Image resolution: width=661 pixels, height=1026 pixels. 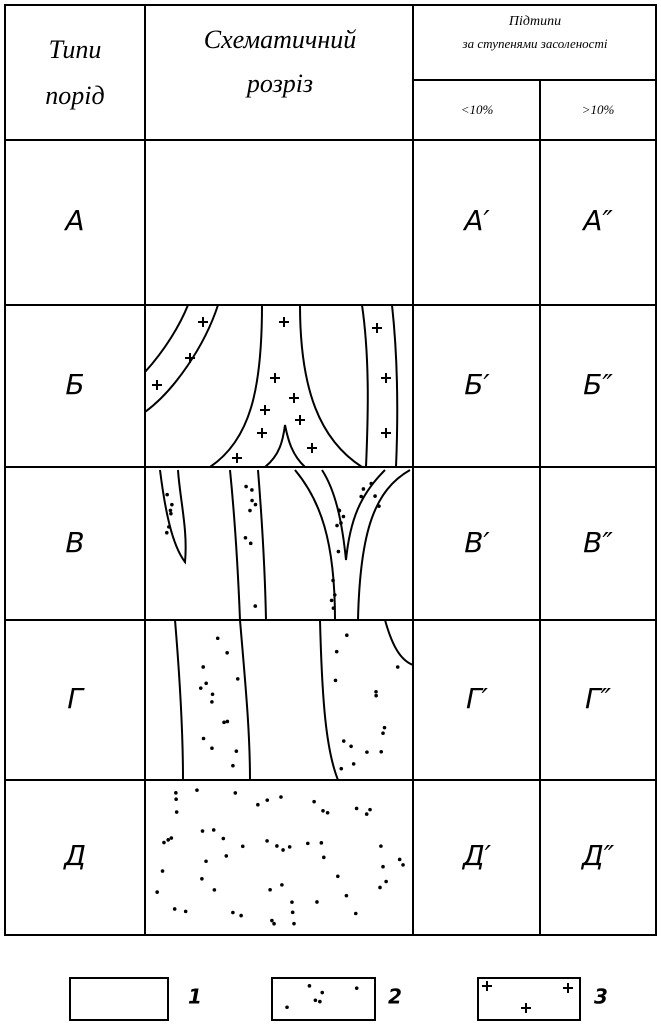 What do you see at coordinates (597, 855) in the screenshot?
I see `row-label: Д″` at bounding box center [597, 855].